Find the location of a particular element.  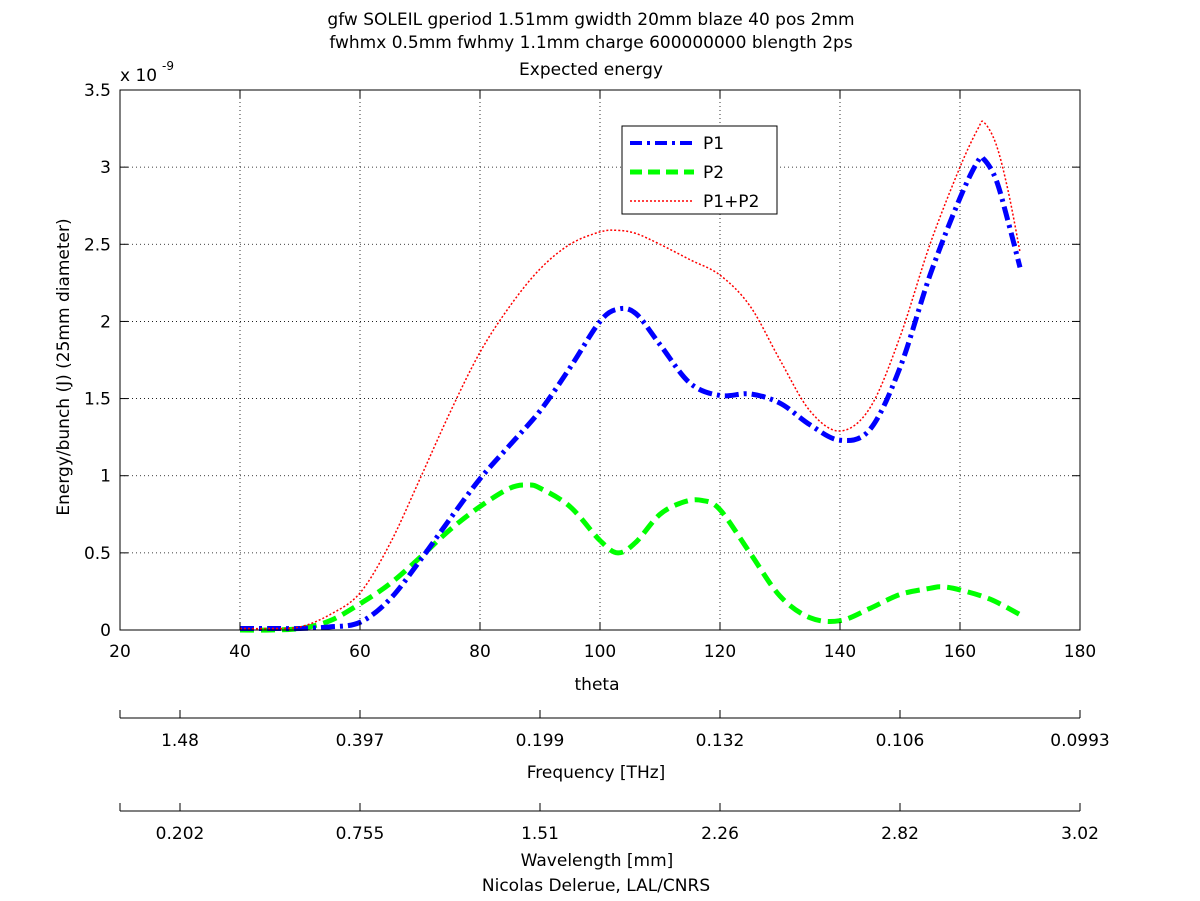

legend: P1 P2 P1+P2 is located at coordinates (699, 170).